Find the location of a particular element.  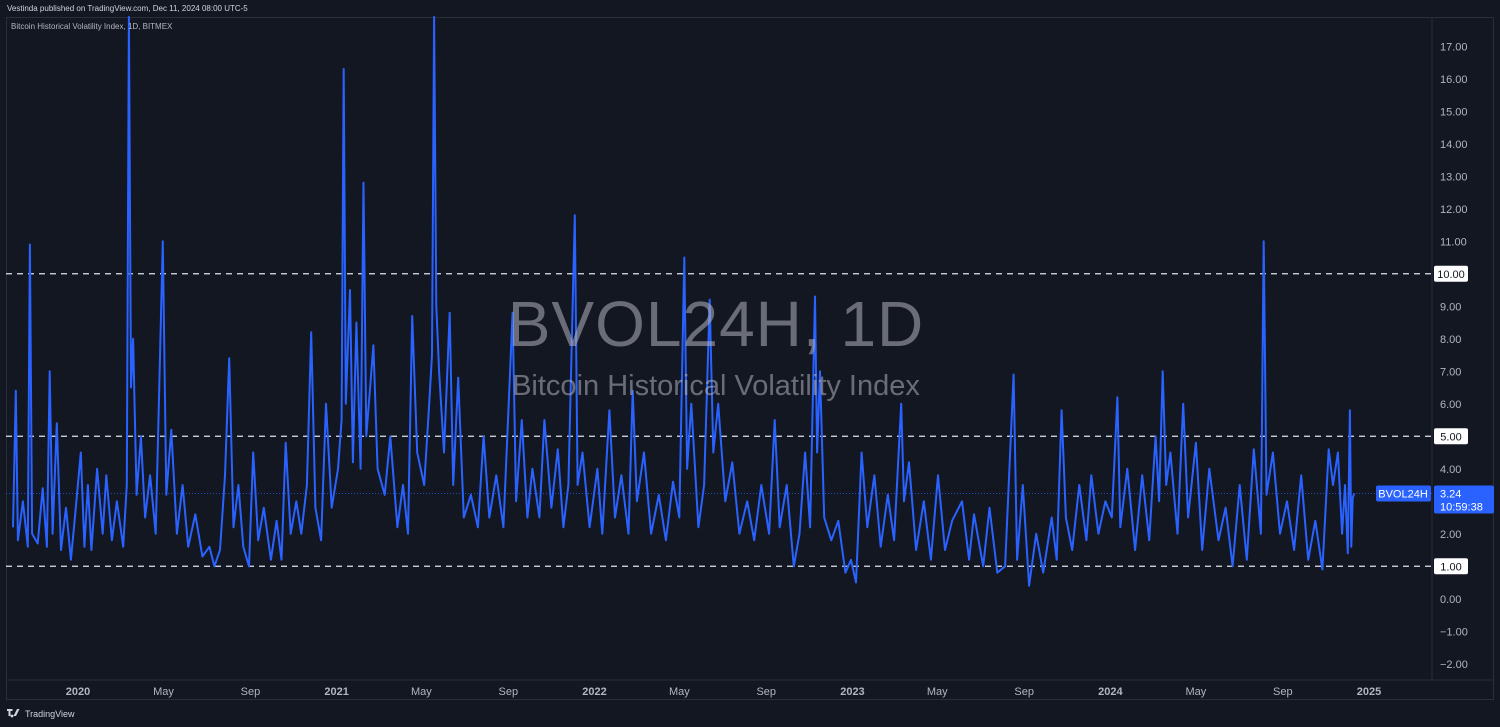

y-tick-label: −2.00 is located at coordinates (1454, 665).